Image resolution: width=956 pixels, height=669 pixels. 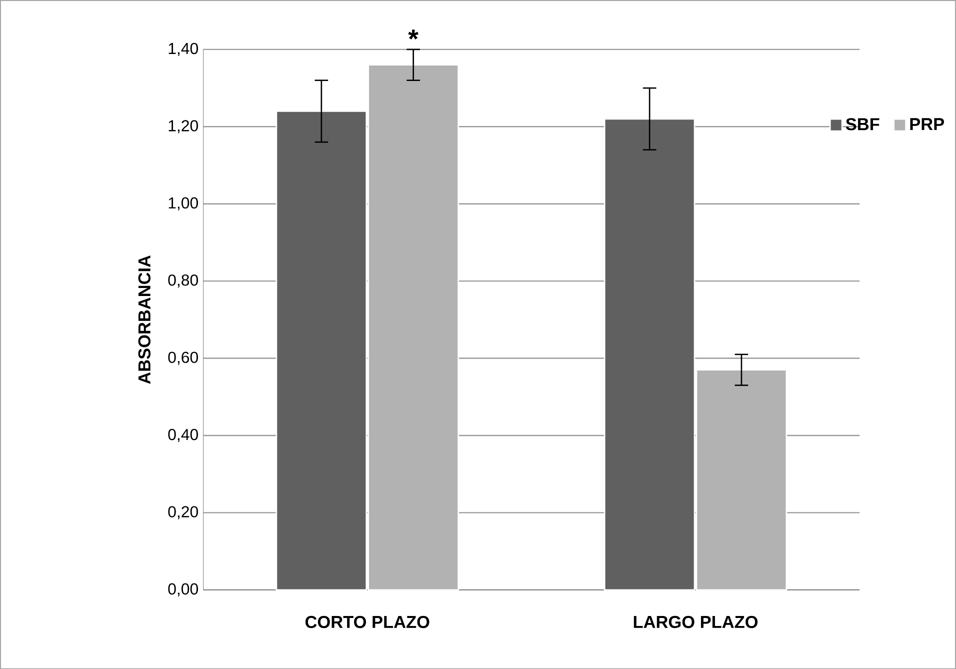 I want to click on y-tick-label: 0,80, so click(x=183, y=281).